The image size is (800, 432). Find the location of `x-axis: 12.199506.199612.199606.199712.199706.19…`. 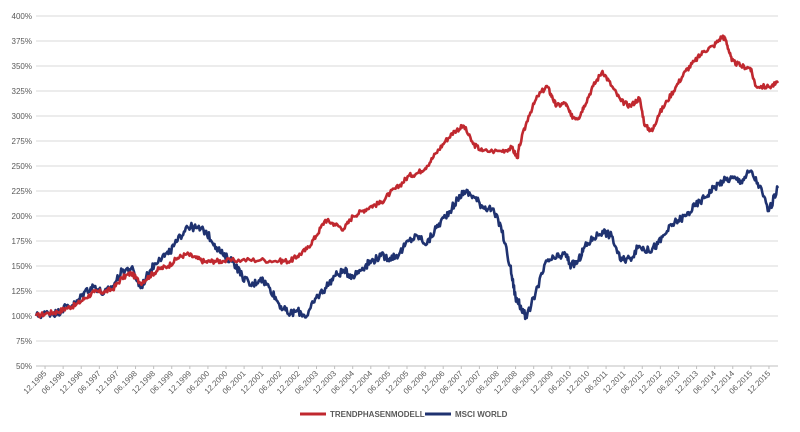

x-axis: 12.199506.199612.199606.199712.199706.19… is located at coordinates (400, 380).